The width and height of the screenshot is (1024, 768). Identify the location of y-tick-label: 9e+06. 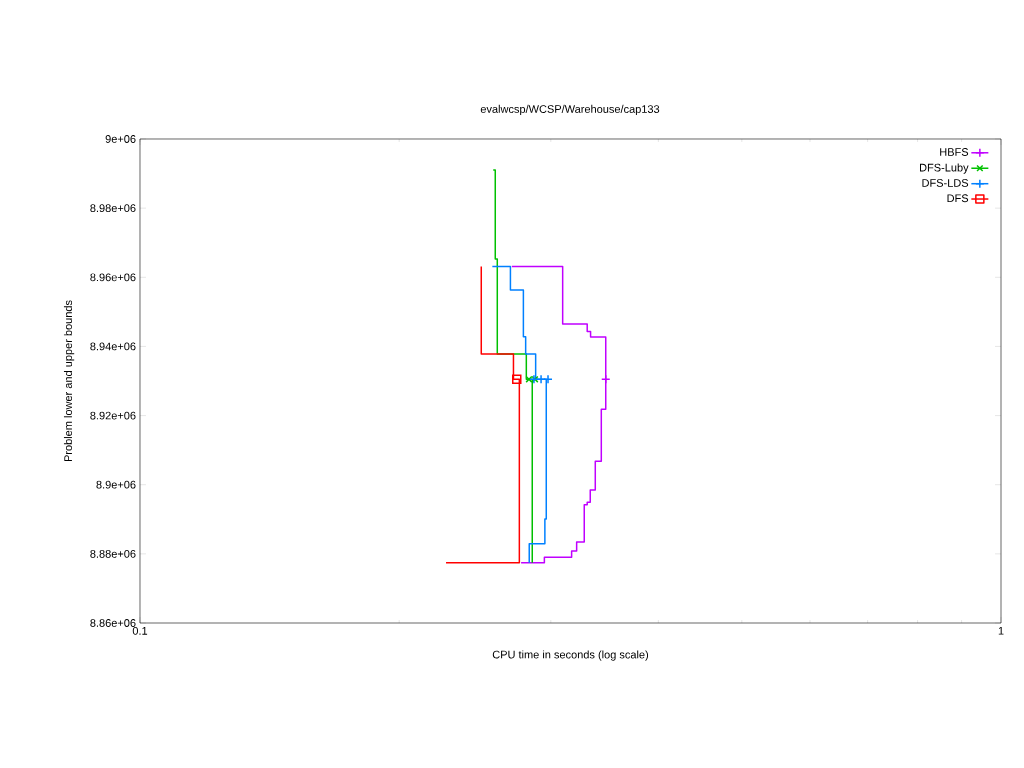
(120, 139).